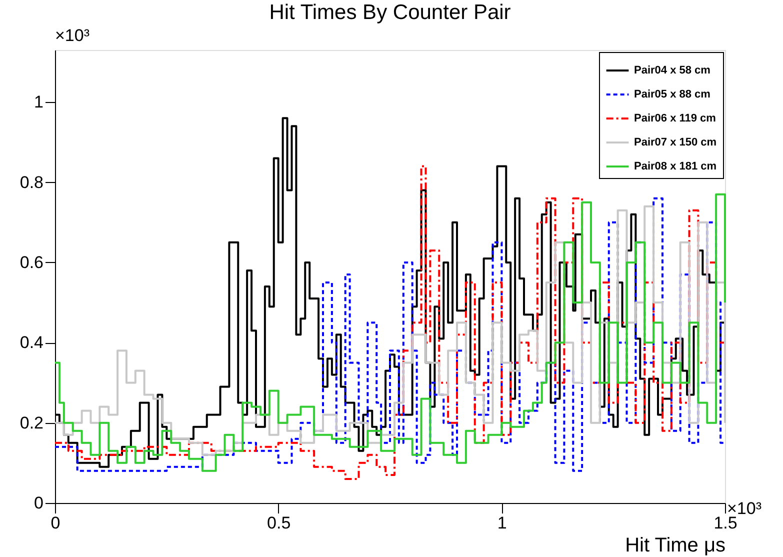  I want to click on x-tick-label: 1, so click(502, 523).